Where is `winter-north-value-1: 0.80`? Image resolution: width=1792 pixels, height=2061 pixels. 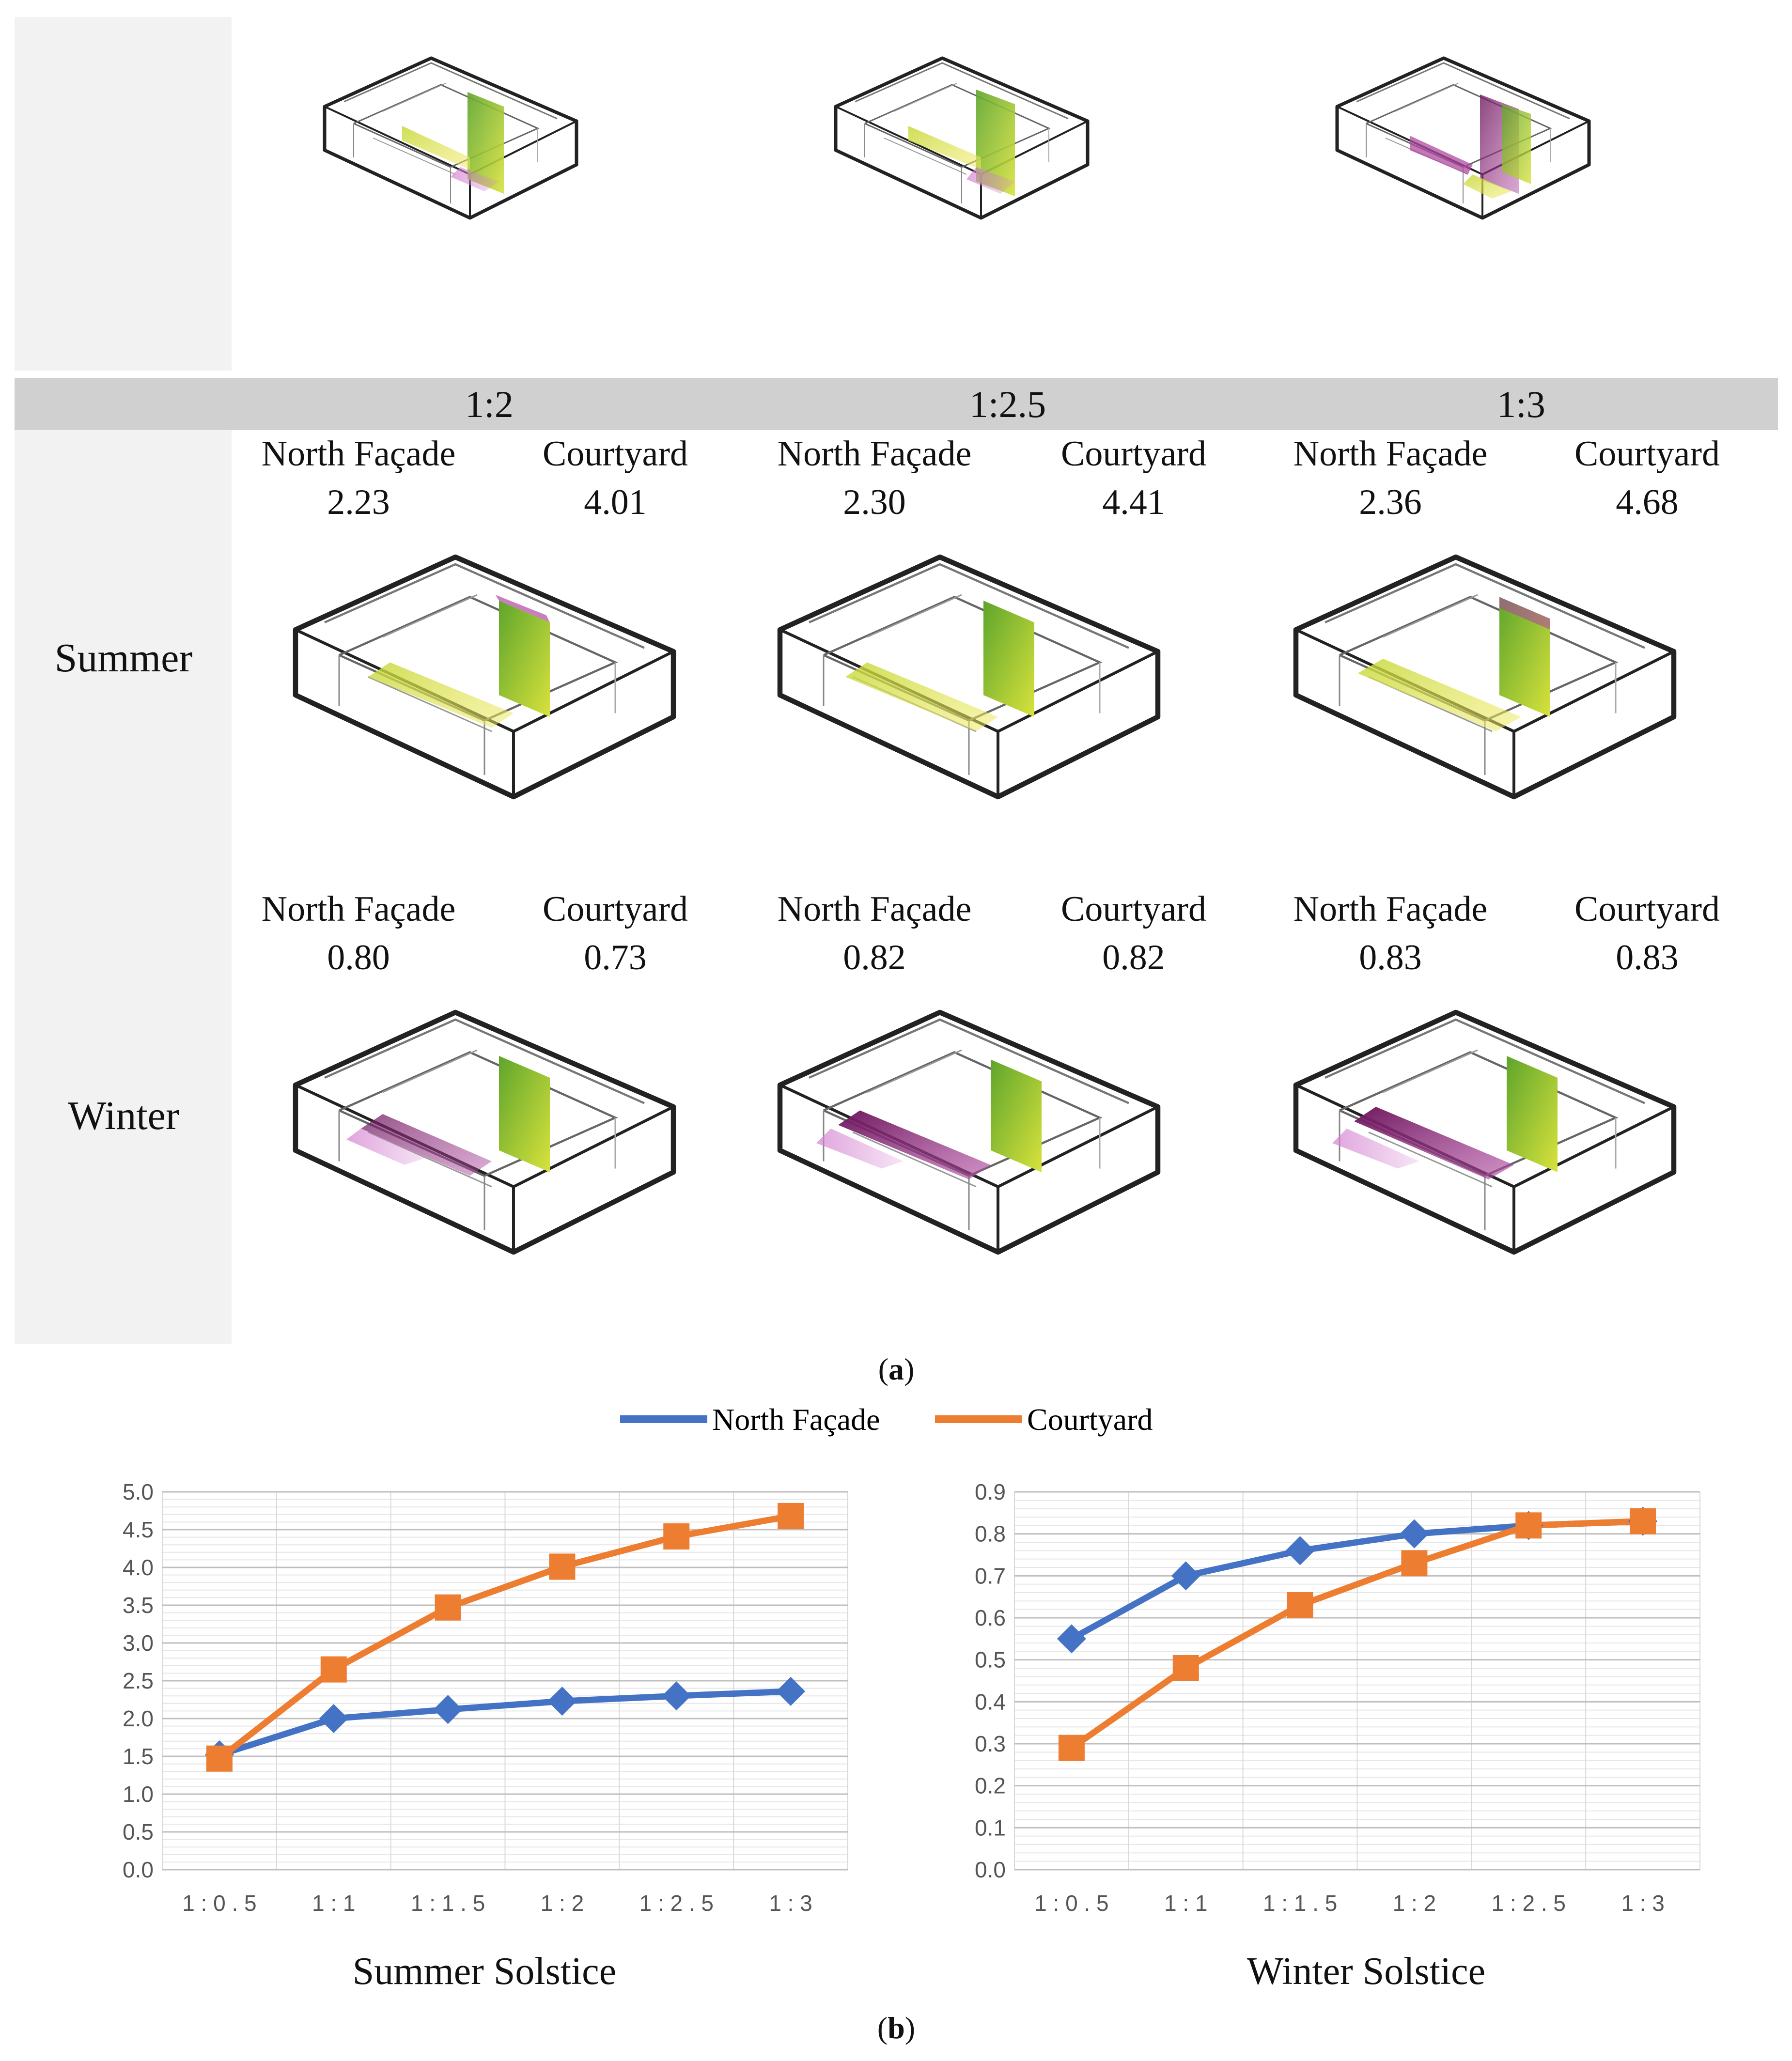 winter-north-value-1: 0.80 is located at coordinates (359, 957).